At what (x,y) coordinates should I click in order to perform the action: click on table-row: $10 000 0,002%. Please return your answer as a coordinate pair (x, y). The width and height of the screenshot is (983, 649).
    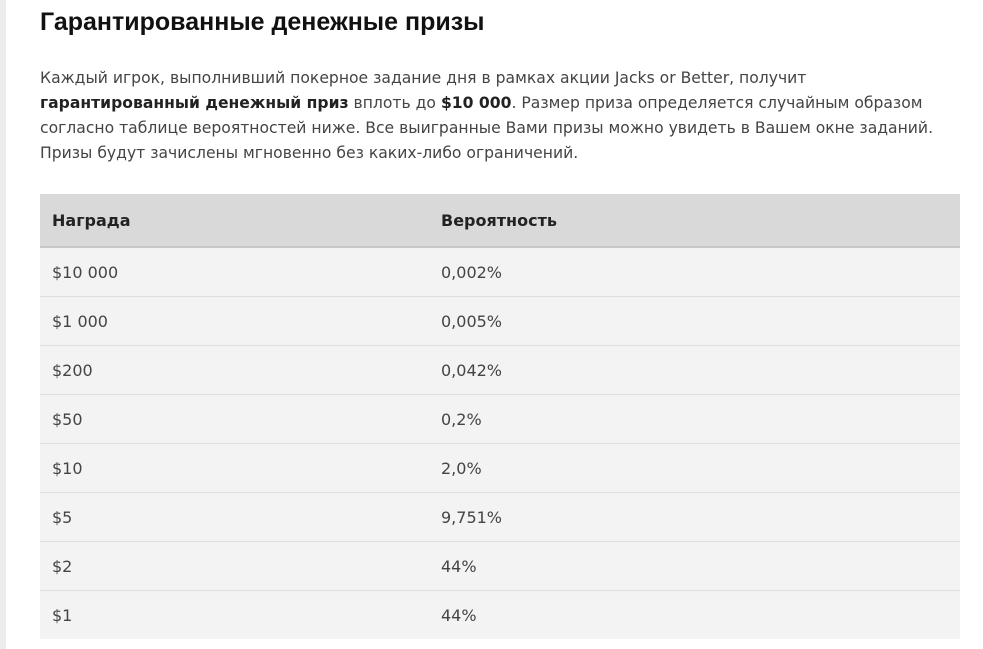
    Looking at the image, I should click on (500, 272).